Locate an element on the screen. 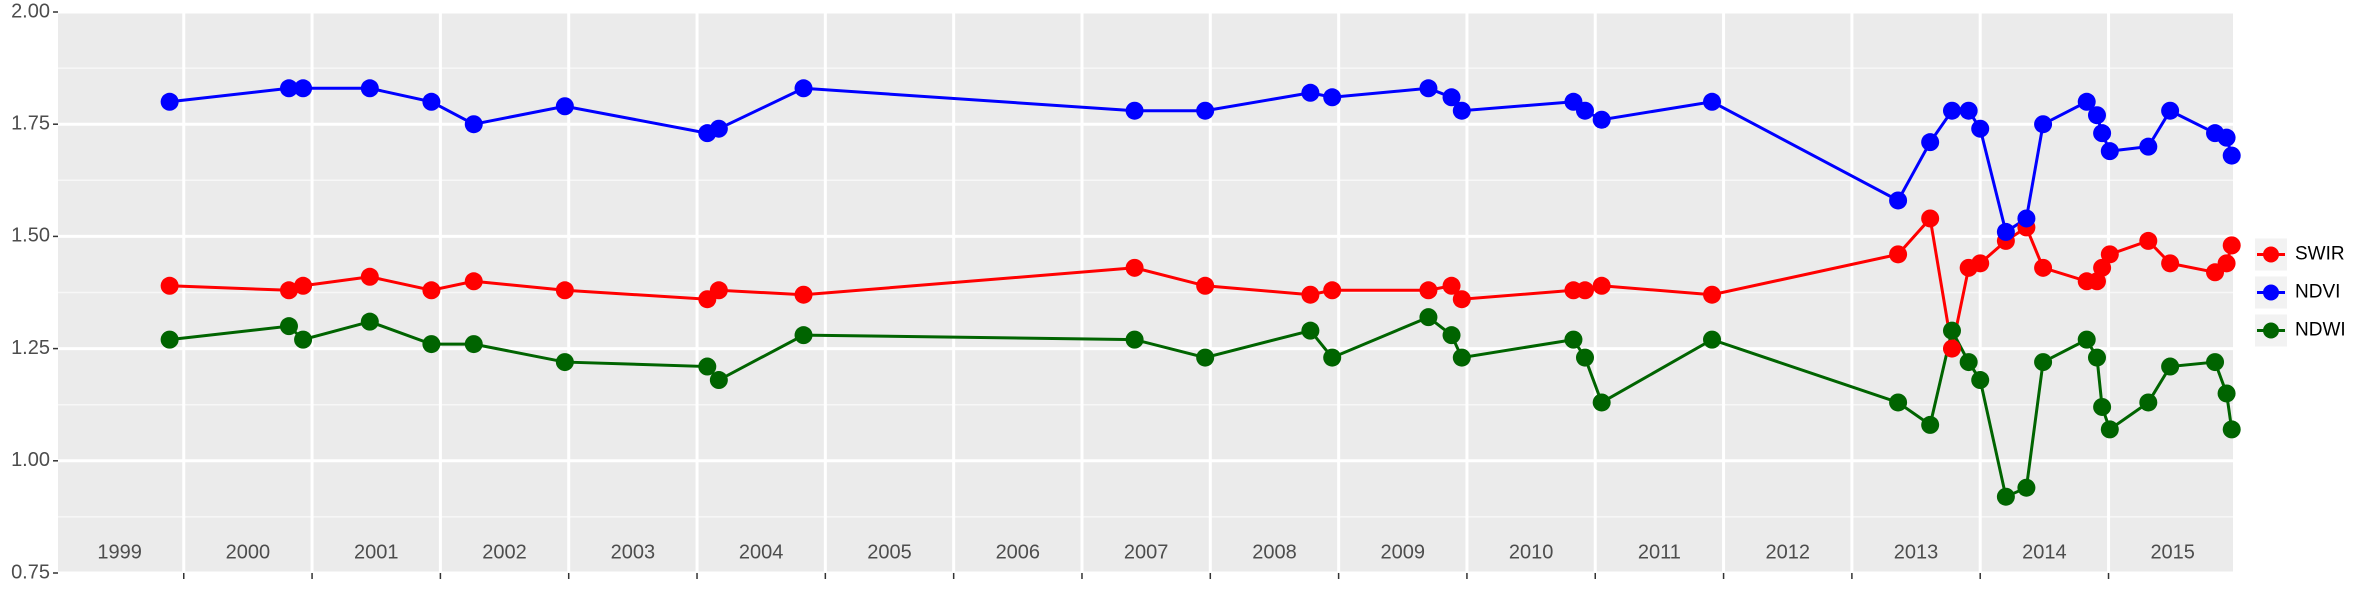  x-tick-label: 2012 is located at coordinates (1787, 552).